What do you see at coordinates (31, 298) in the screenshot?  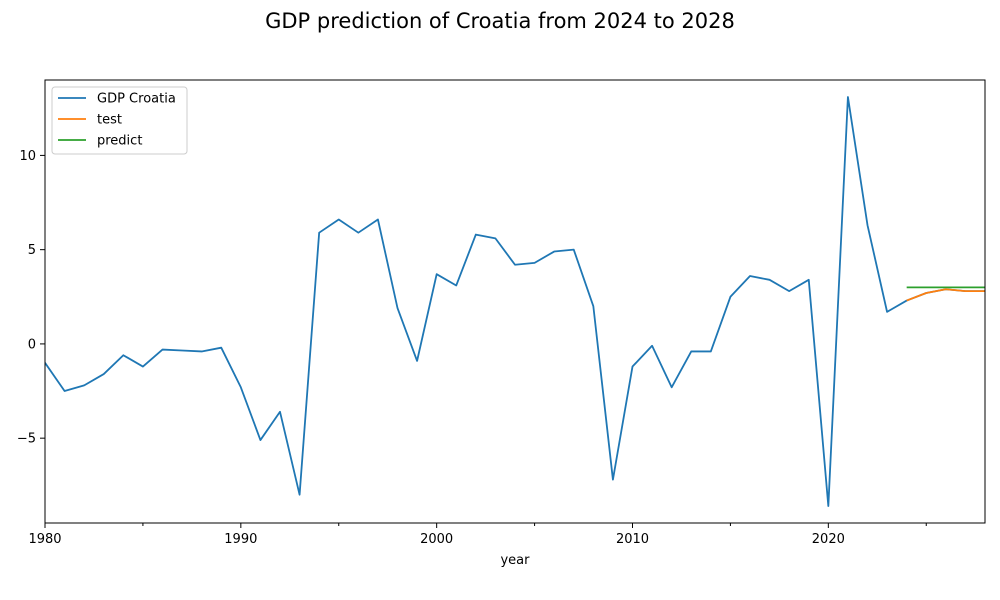 I see `y-axis: −5 0 5 10` at bounding box center [31, 298].